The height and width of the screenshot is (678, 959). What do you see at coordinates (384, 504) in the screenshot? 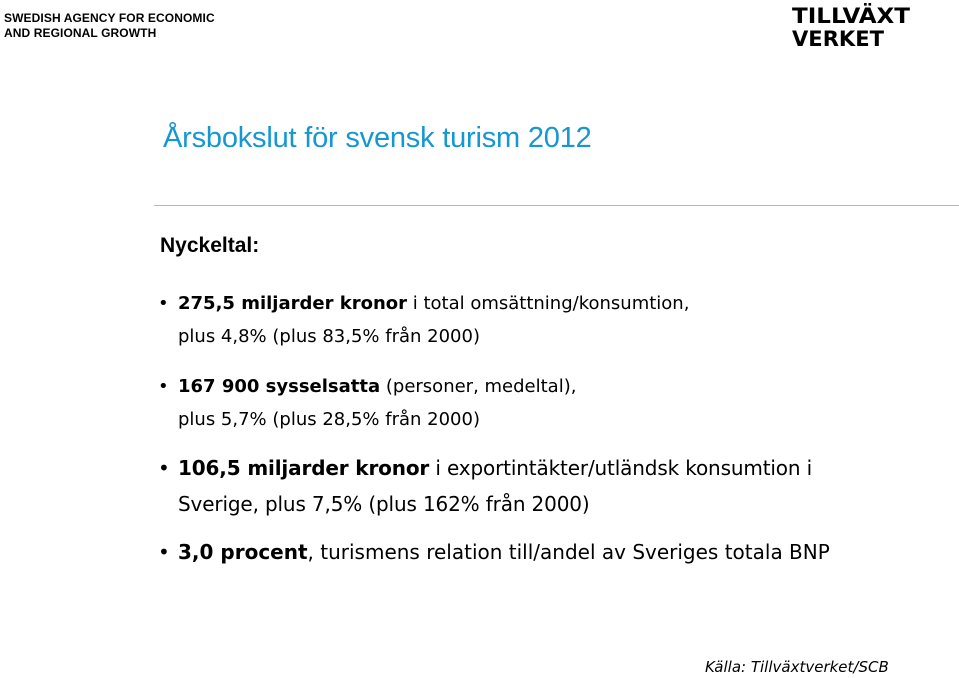
I see `bullet-continuation: Sverige, plus 7,5% (plus 162% från 2000)` at bounding box center [384, 504].